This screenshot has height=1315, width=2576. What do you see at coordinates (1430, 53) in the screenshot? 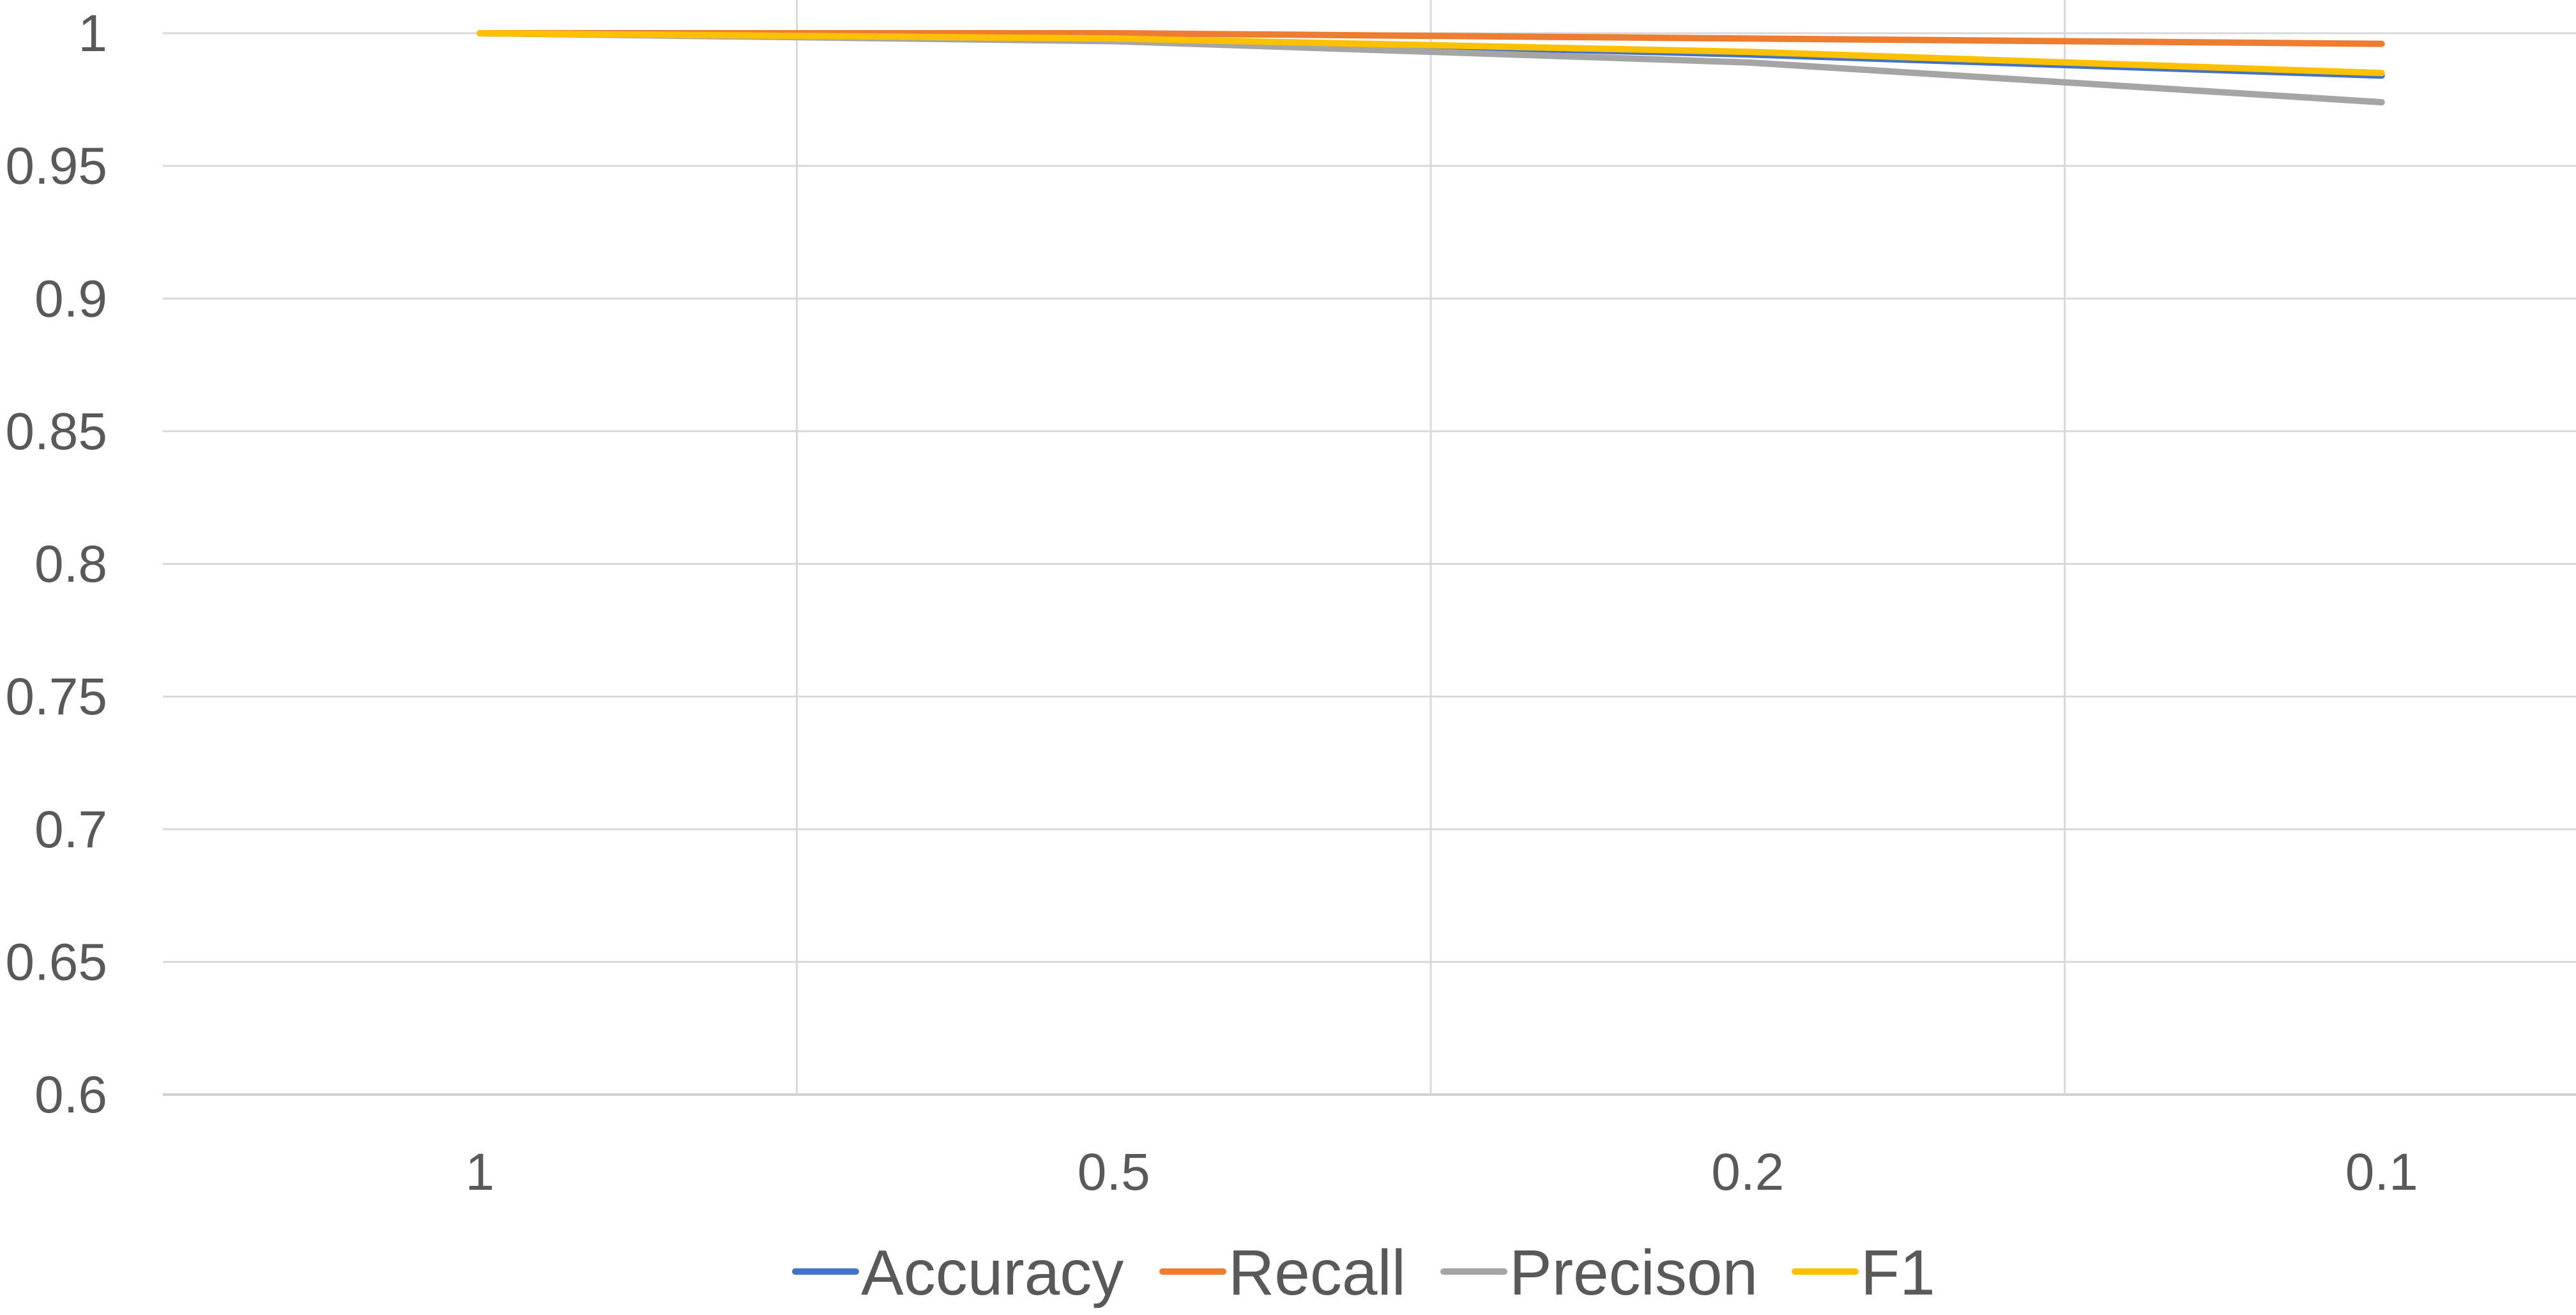
I see `series-line-f1` at bounding box center [1430, 53].